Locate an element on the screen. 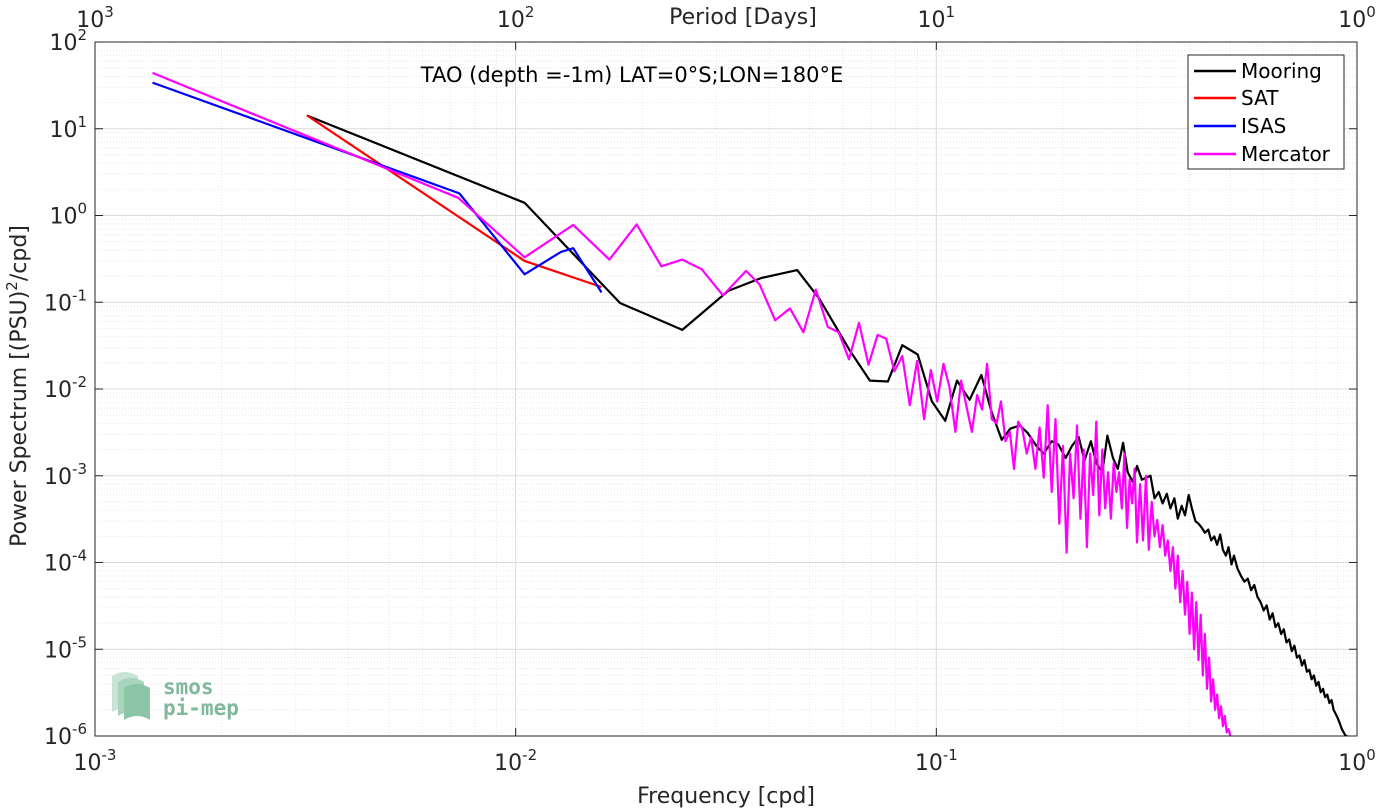 Image resolution: width=1377 pixels, height=809 pixels. y-tick-label: 10⁻³ is located at coordinates (65, 475).